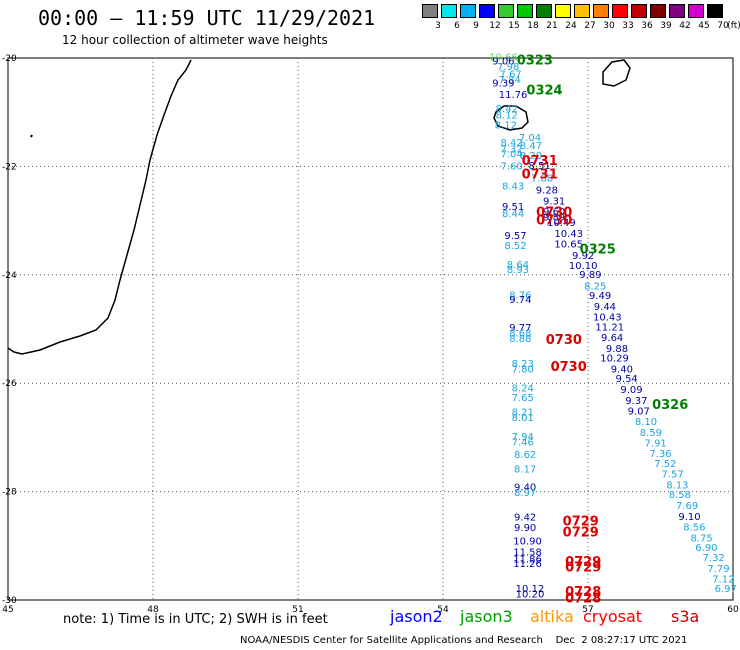 Image resolution: width=740 pixels, height=650 pixels. What do you see at coordinates (512, 149) in the screenshot?
I see `wave-height-value: 7.32` at bounding box center [512, 149].